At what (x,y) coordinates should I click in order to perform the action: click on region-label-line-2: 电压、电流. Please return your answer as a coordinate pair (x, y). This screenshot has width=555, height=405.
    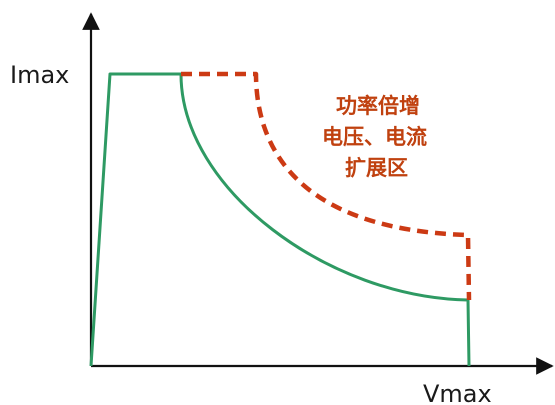
    Looking at the image, I should click on (374, 137).